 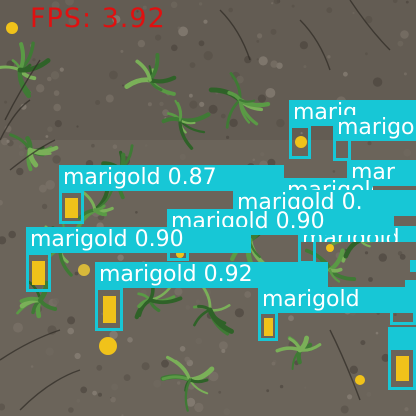 I want to click on detection-label: marigold 0.87, so click(x=171, y=178).